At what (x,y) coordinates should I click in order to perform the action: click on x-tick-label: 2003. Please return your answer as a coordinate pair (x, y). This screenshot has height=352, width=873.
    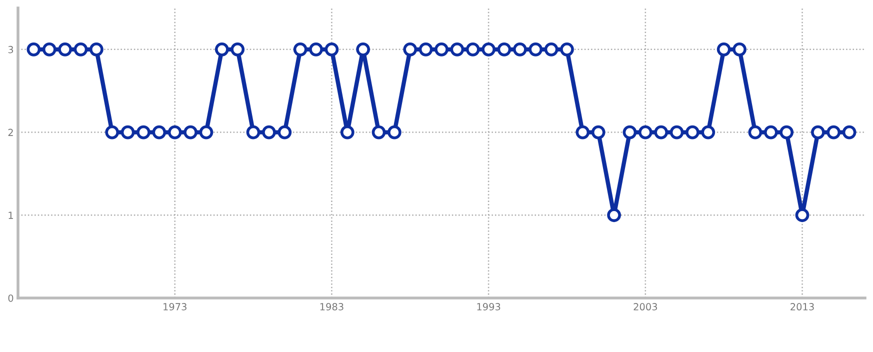
    Looking at the image, I should click on (645, 306).